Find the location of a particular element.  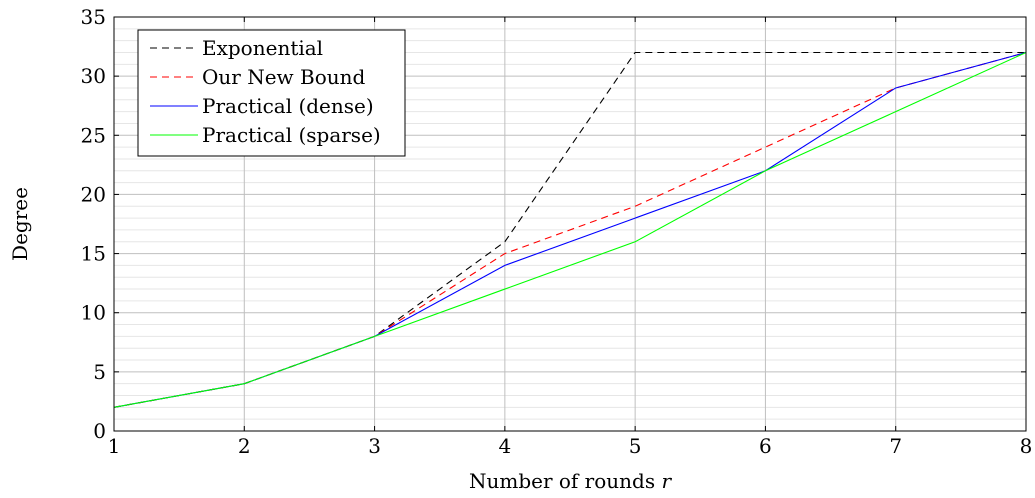

legend-label: Practical (dense) is located at coordinates (288, 106).